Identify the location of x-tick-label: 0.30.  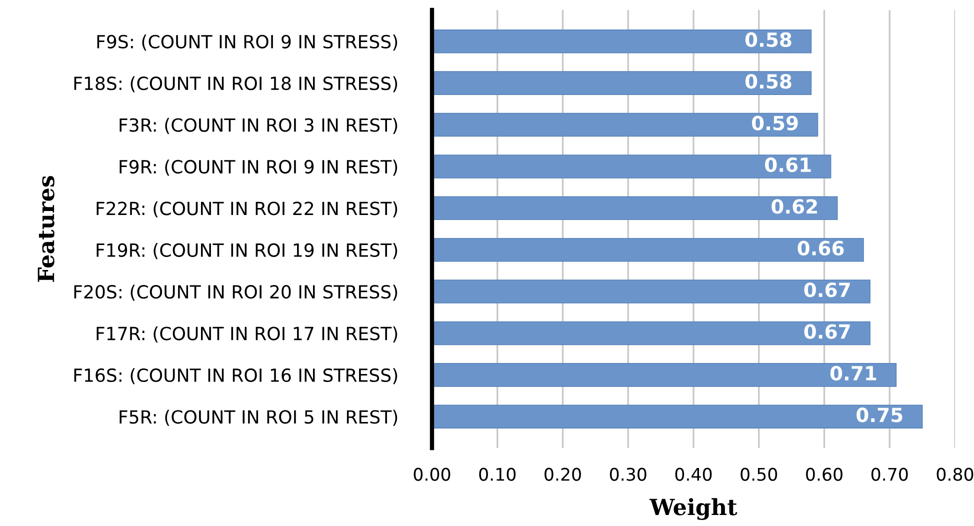
(628, 474).